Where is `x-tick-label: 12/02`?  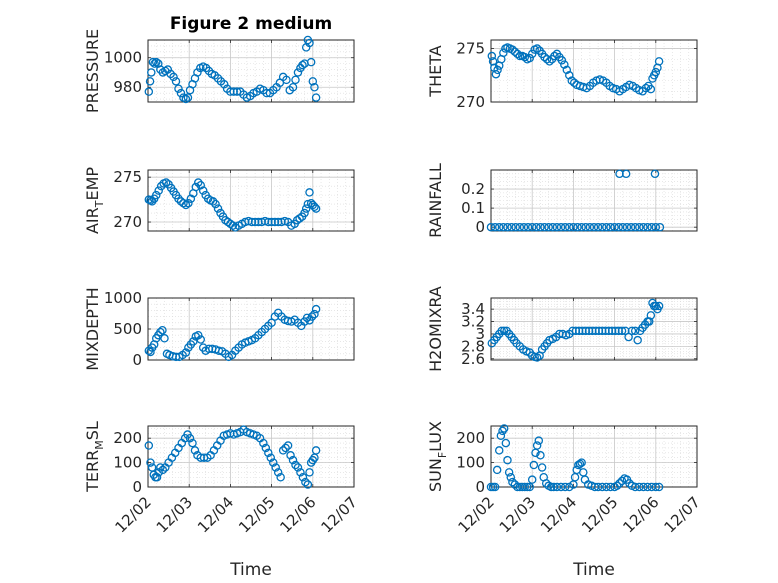
x-tick-label: 12/02 is located at coordinates (476, 514).